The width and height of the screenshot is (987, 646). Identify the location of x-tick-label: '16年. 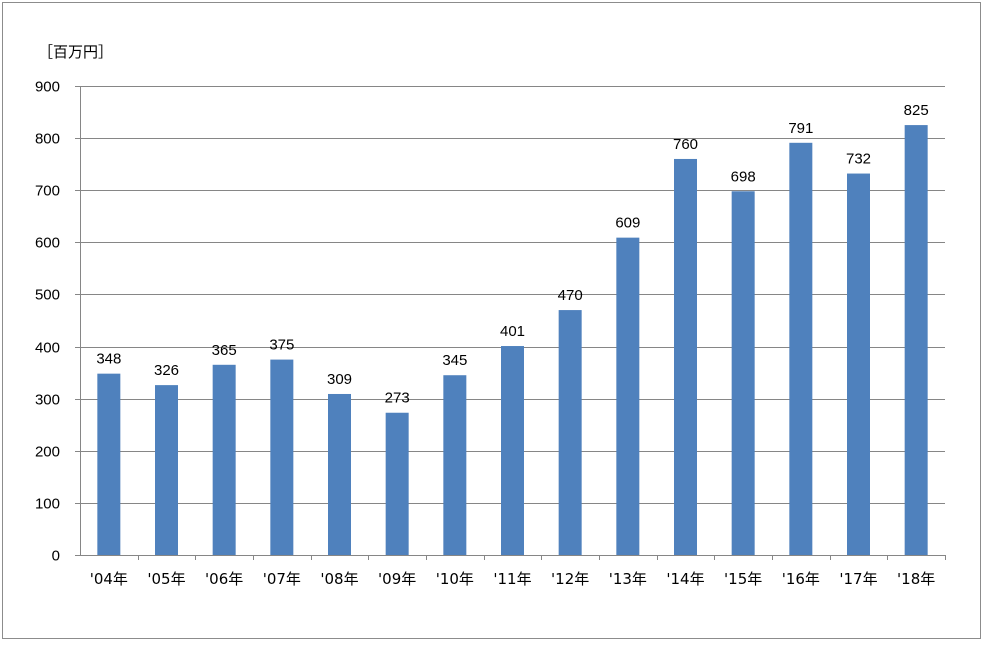
(801, 579).